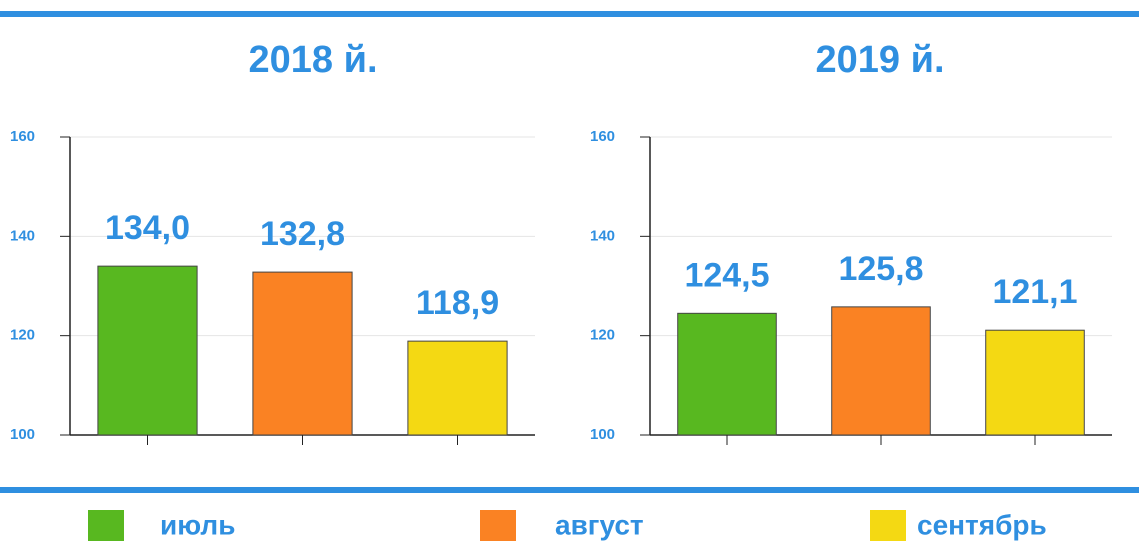  What do you see at coordinates (982, 524) in the screenshot?
I see `legend-label: сентябрь` at bounding box center [982, 524].